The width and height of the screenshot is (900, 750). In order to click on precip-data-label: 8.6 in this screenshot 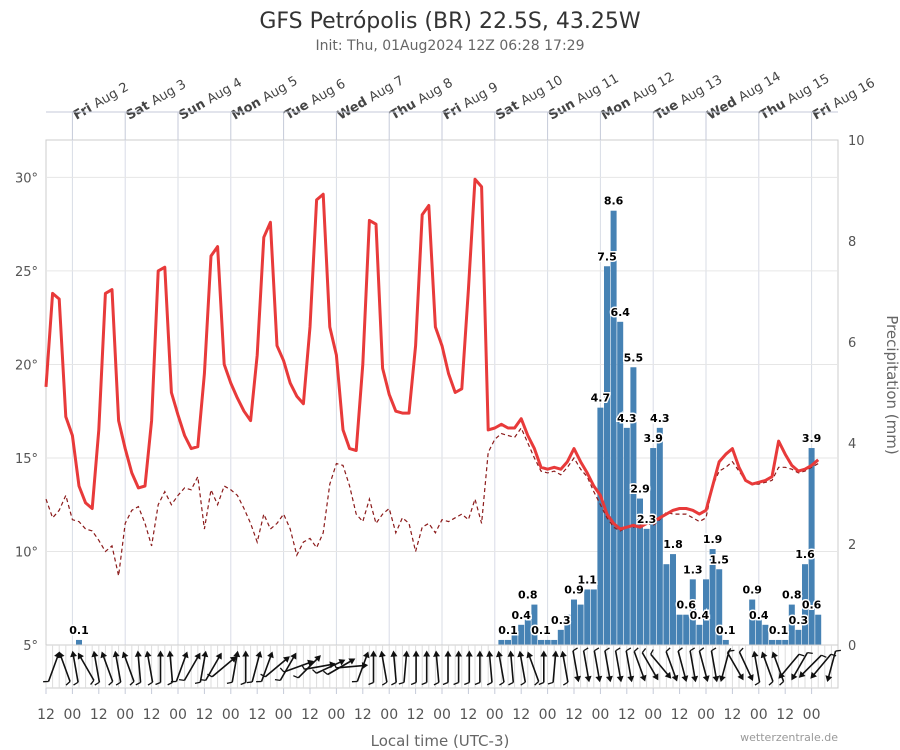, I will do `click(614, 201)`.